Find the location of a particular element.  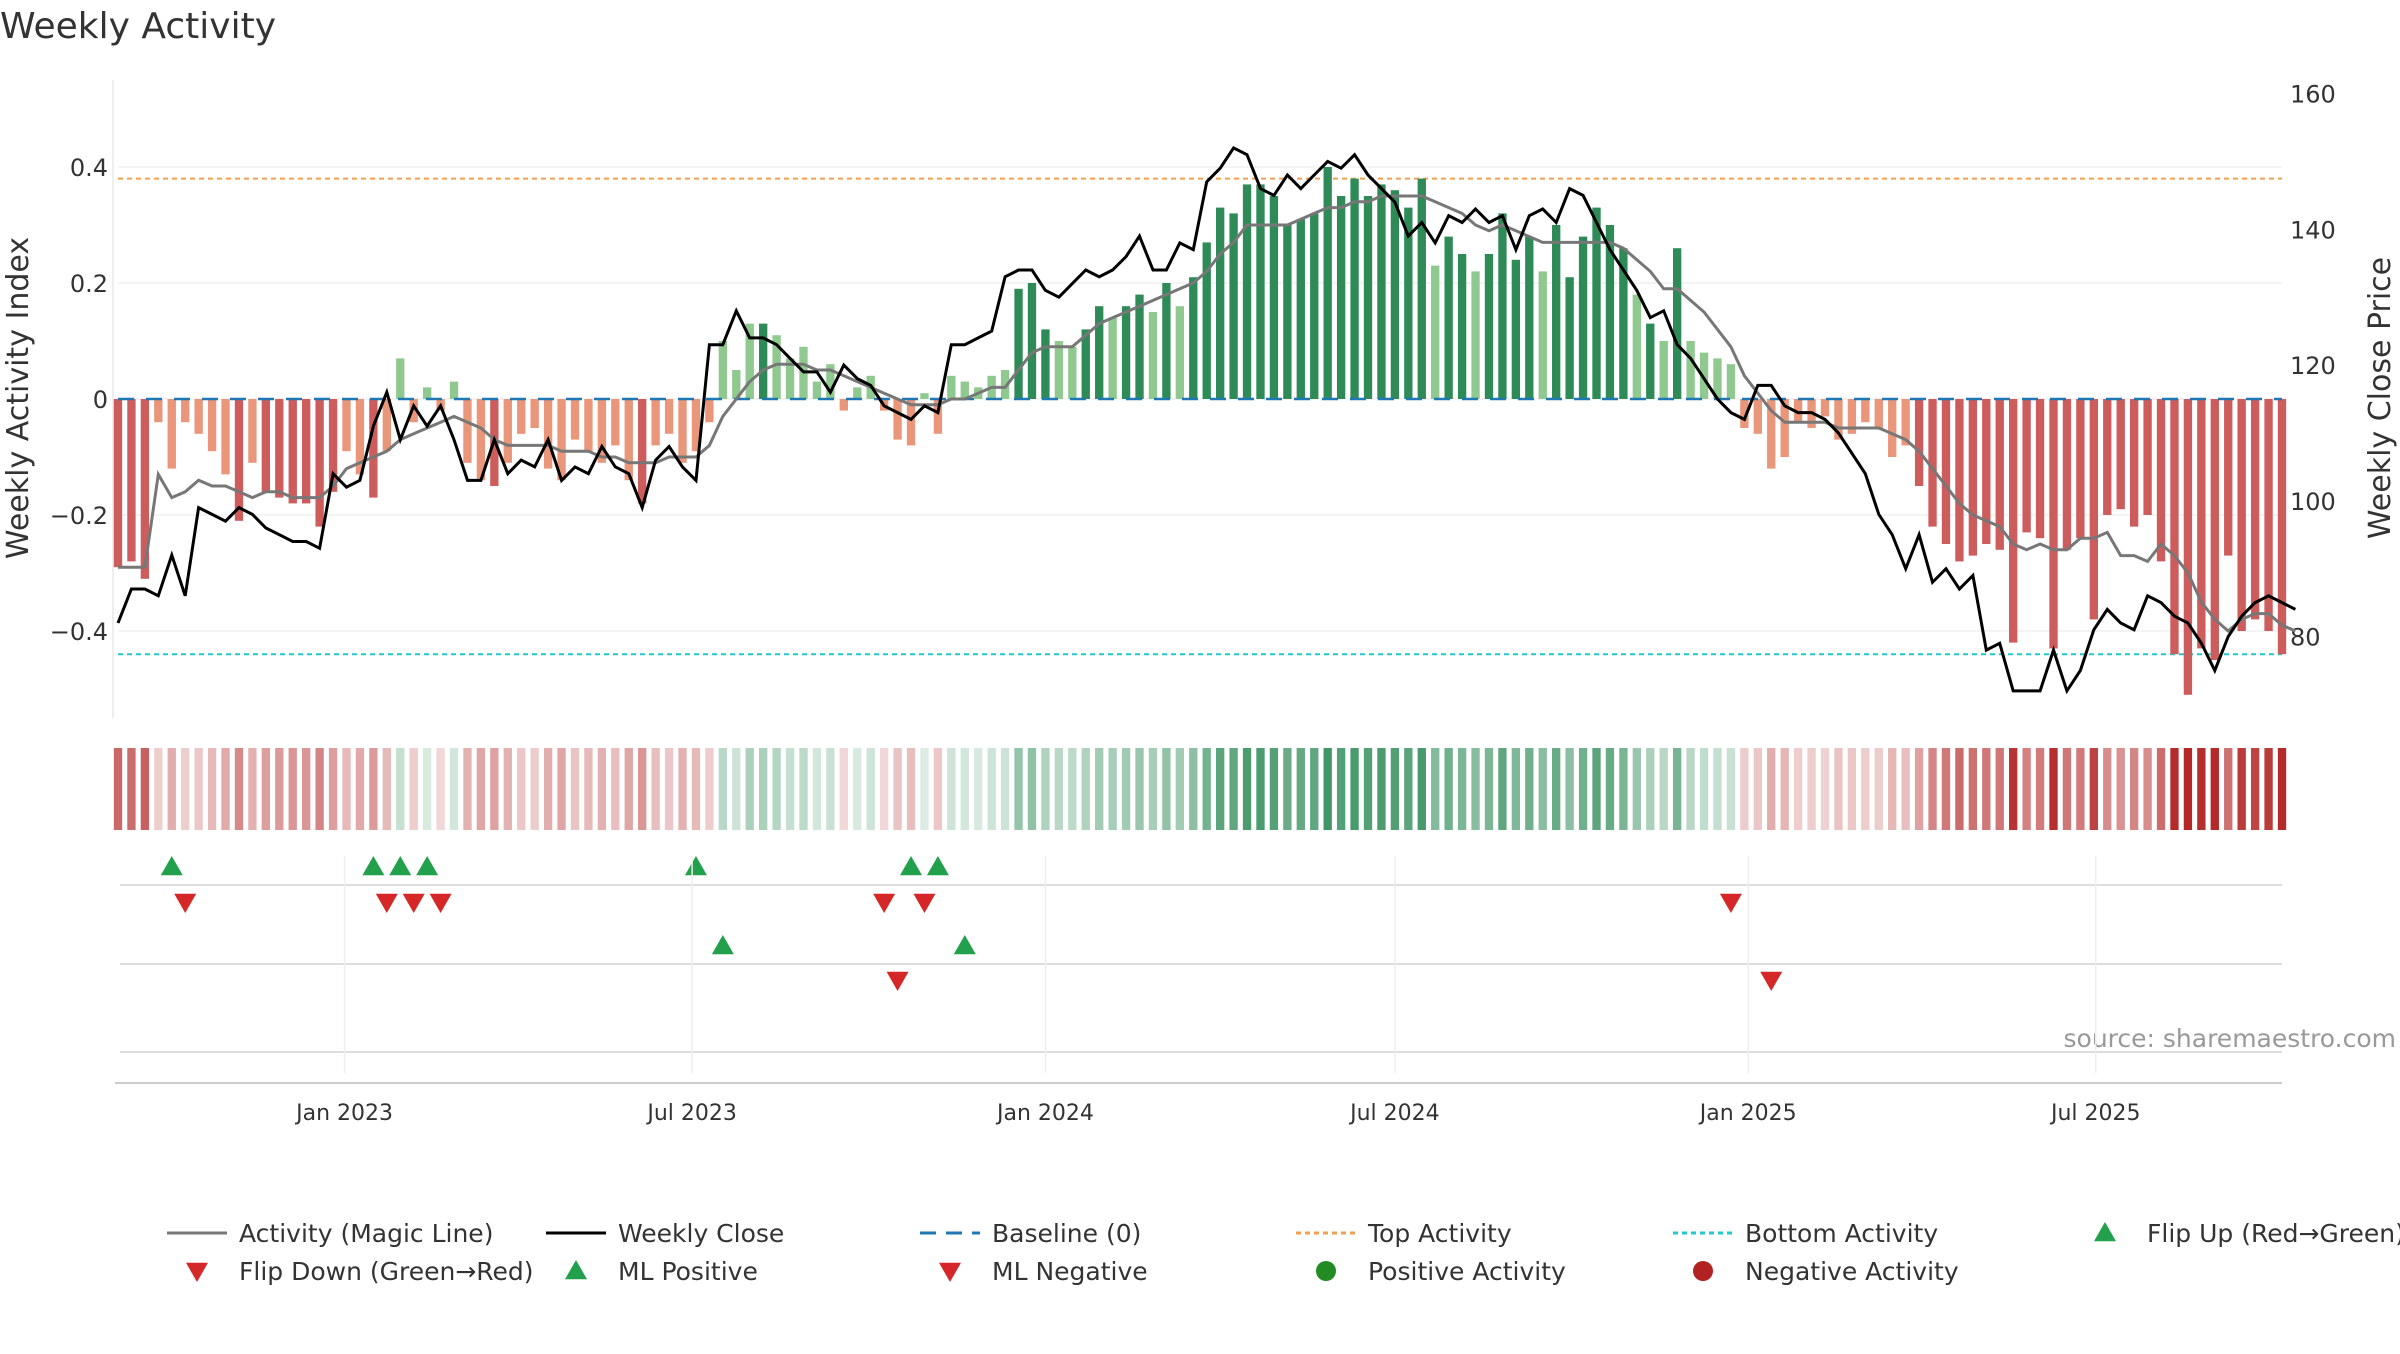

activity-heat-strip is located at coordinates (1200, 789).